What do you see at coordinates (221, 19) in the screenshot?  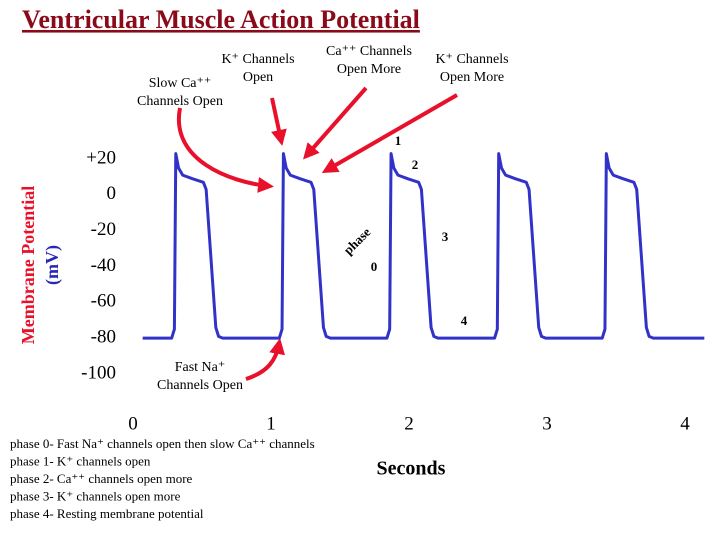 I see `chart-title: Ventricular Muscle Action Potential` at bounding box center [221, 19].